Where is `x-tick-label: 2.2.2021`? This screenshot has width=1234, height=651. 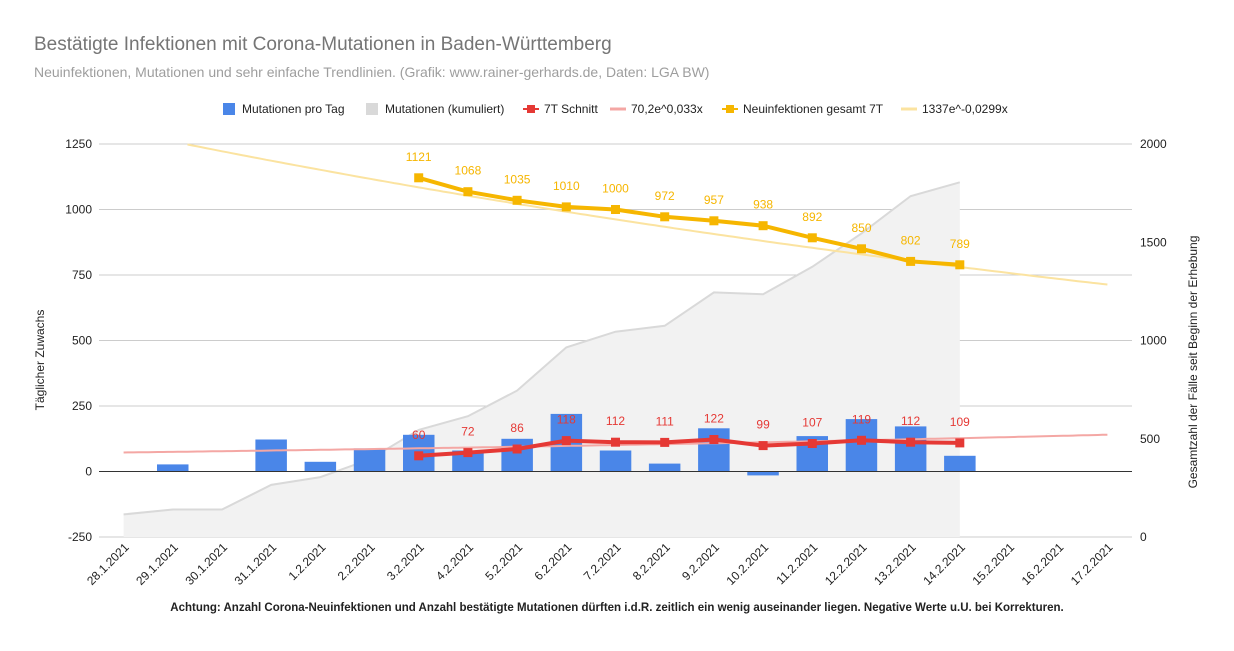 x-tick-label: 2.2.2021 is located at coordinates (356, 561).